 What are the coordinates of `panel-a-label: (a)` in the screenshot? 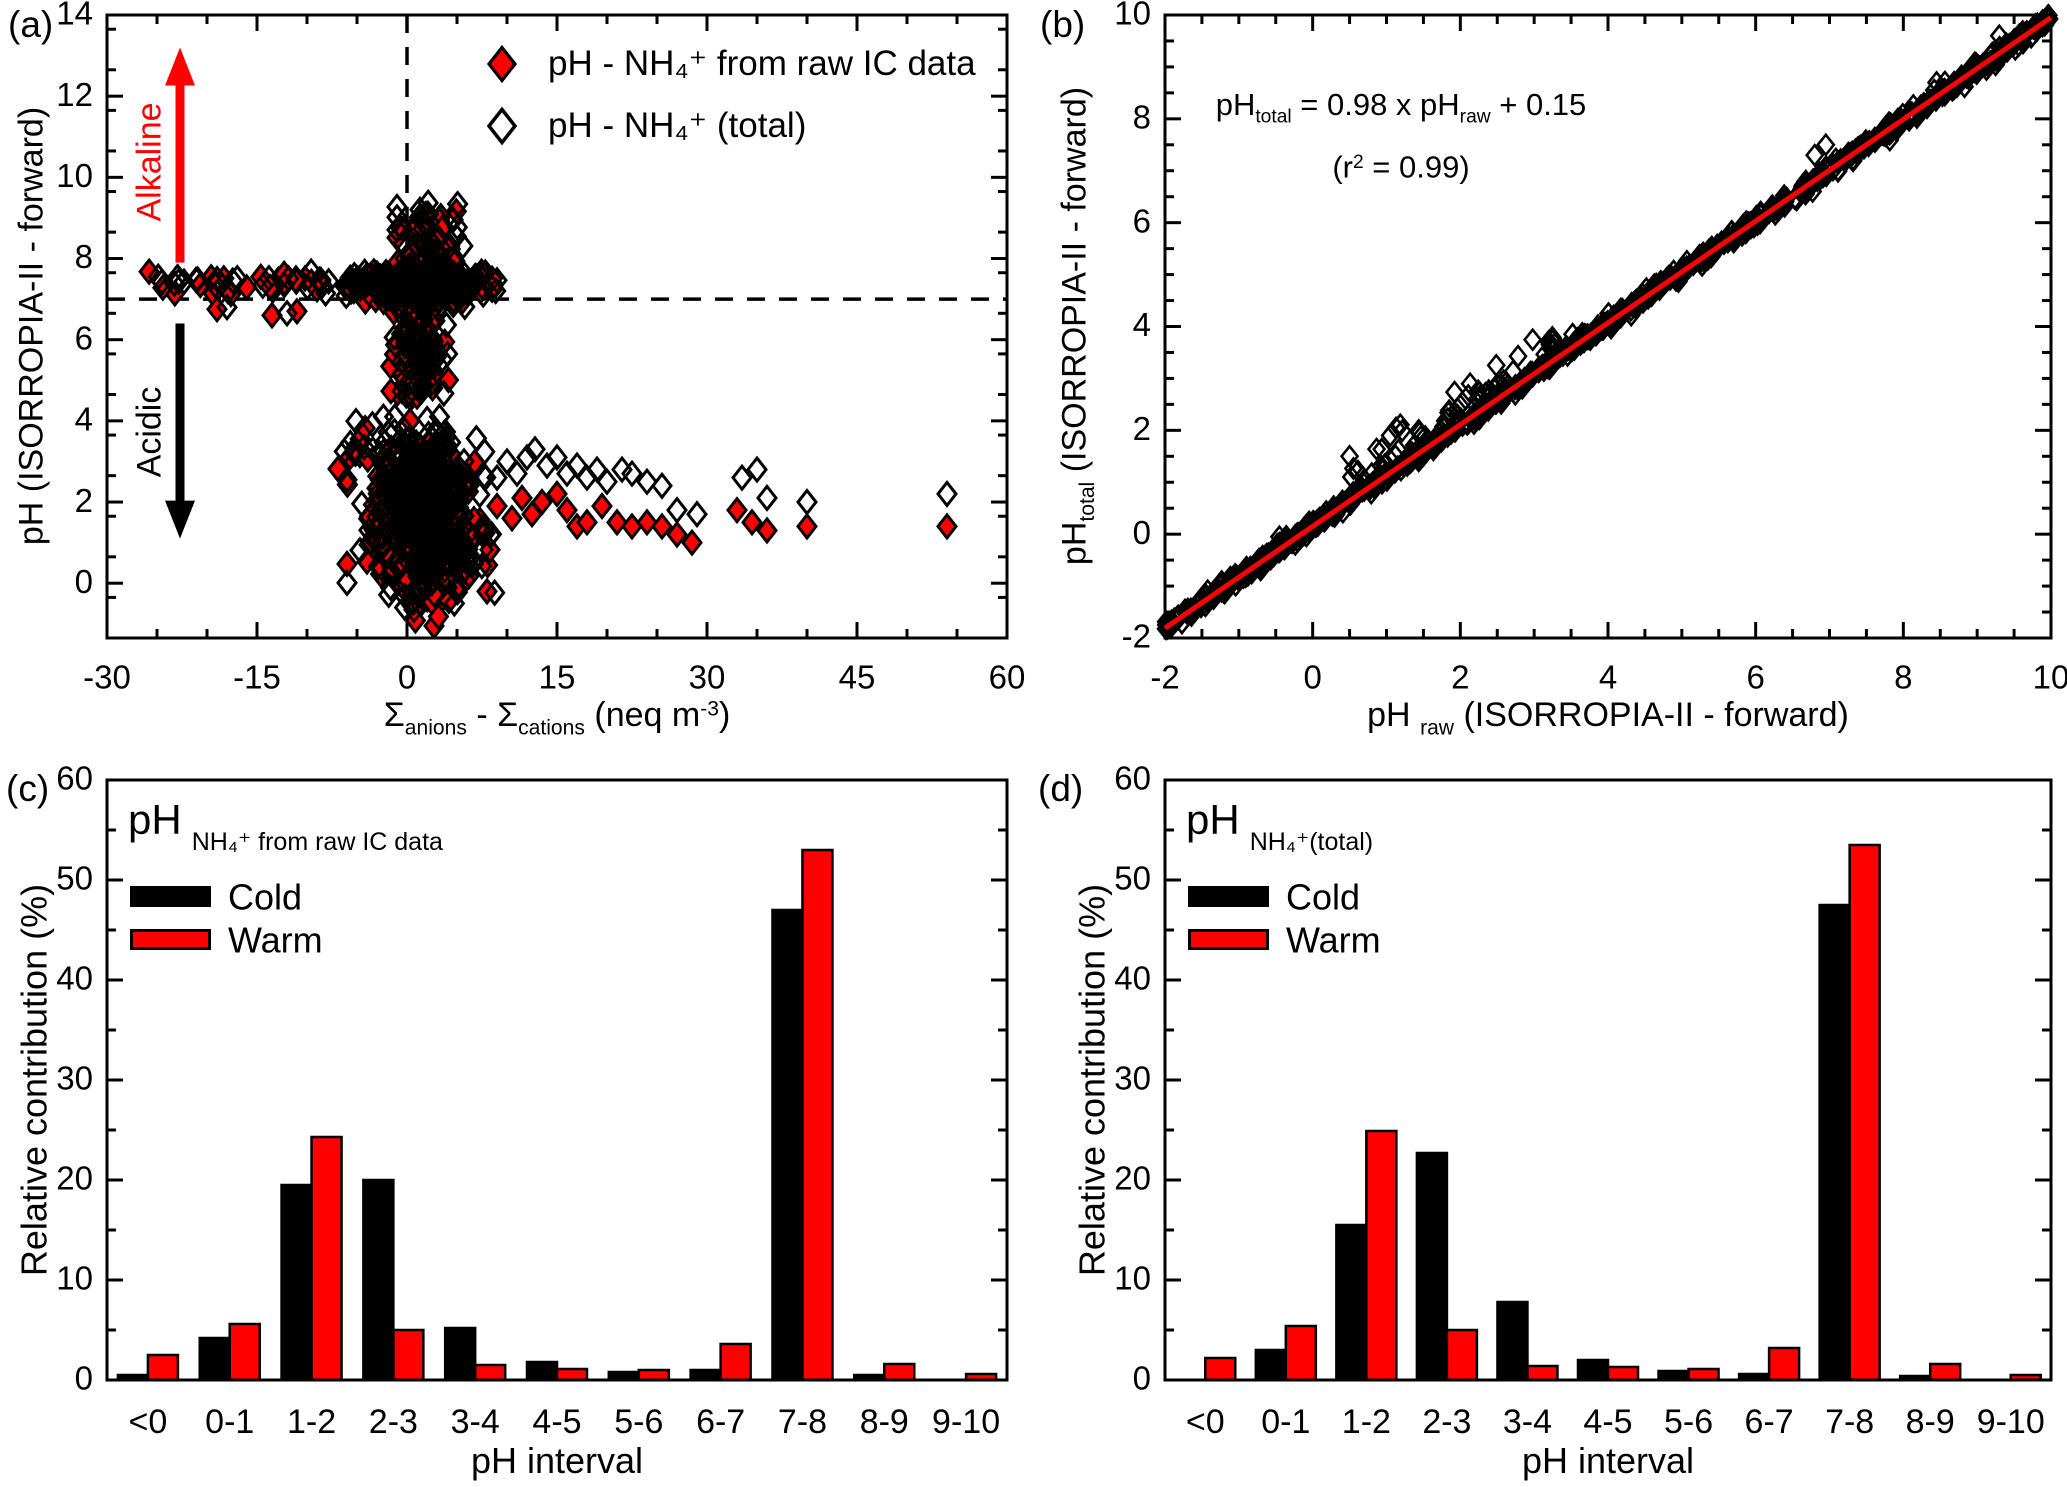 It's located at (31, 24).